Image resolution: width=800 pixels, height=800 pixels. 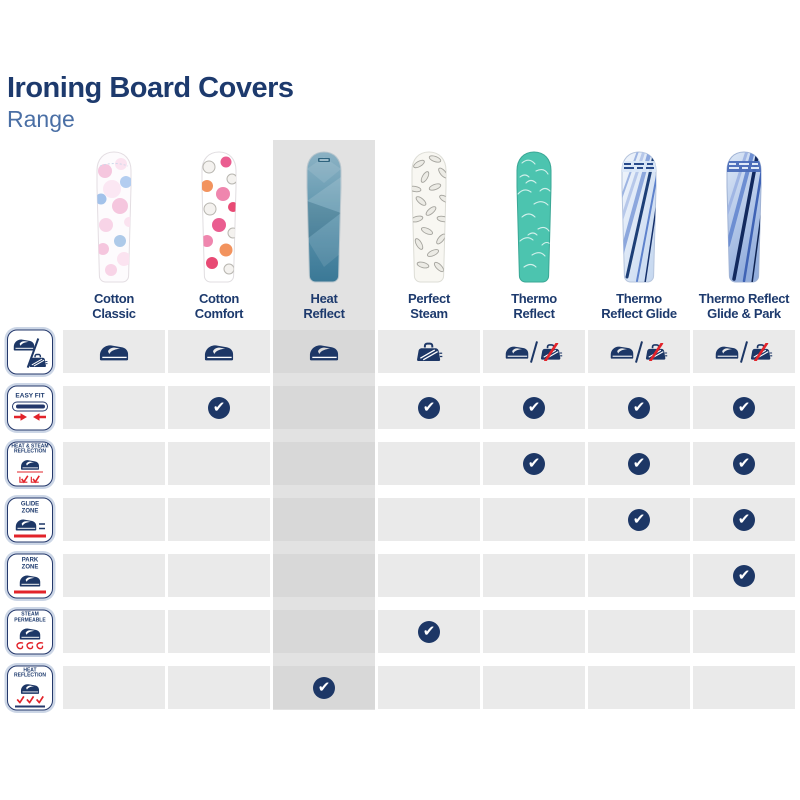 What do you see at coordinates (744, 217) in the screenshot?
I see `thermo-reflect-glide-park-cover-image` at bounding box center [744, 217].